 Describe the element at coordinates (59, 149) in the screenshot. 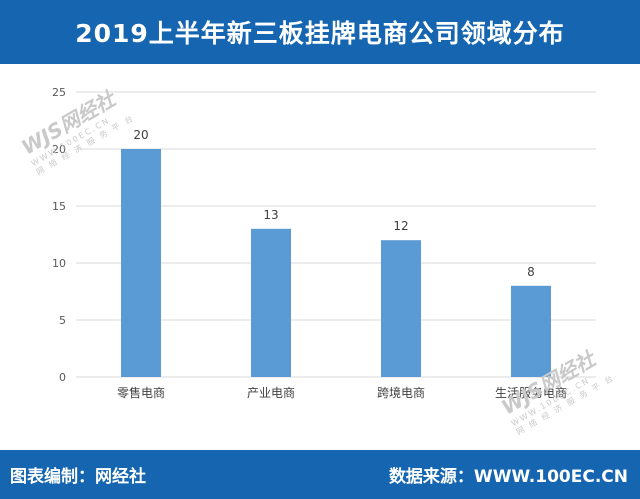

I see `y-tick-label: 20` at that location.